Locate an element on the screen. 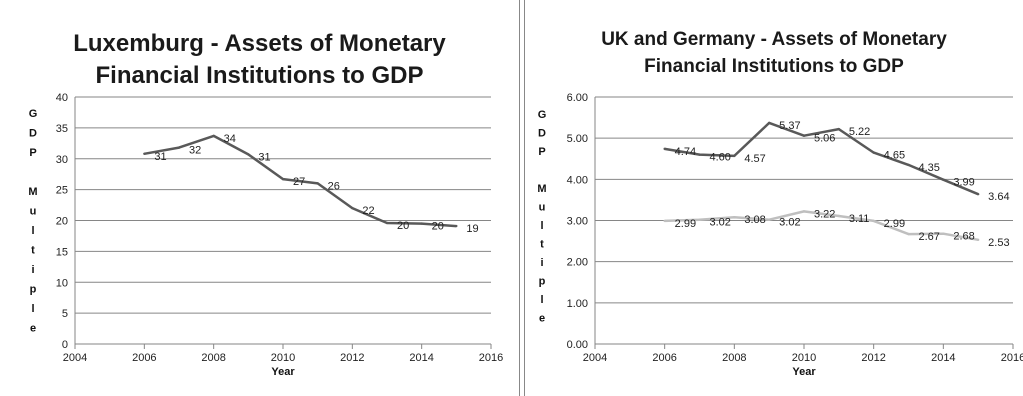 This screenshot has height=396, width=1023. y-tick-label: 5 is located at coordinates (65, 314).